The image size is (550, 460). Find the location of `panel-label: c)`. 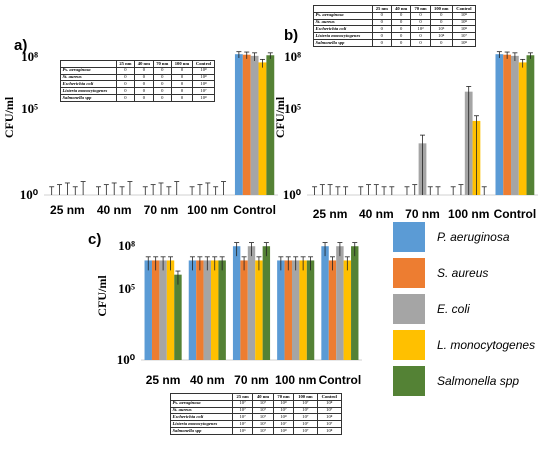

panel-label: c) is located at coordinates (94, 239).